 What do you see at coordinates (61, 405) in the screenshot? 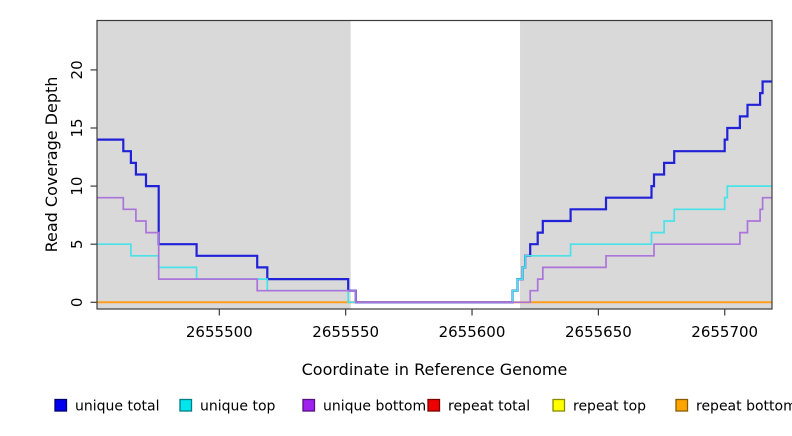
I see `legend-swatch-unique-total` at bounding box center [61, 405].